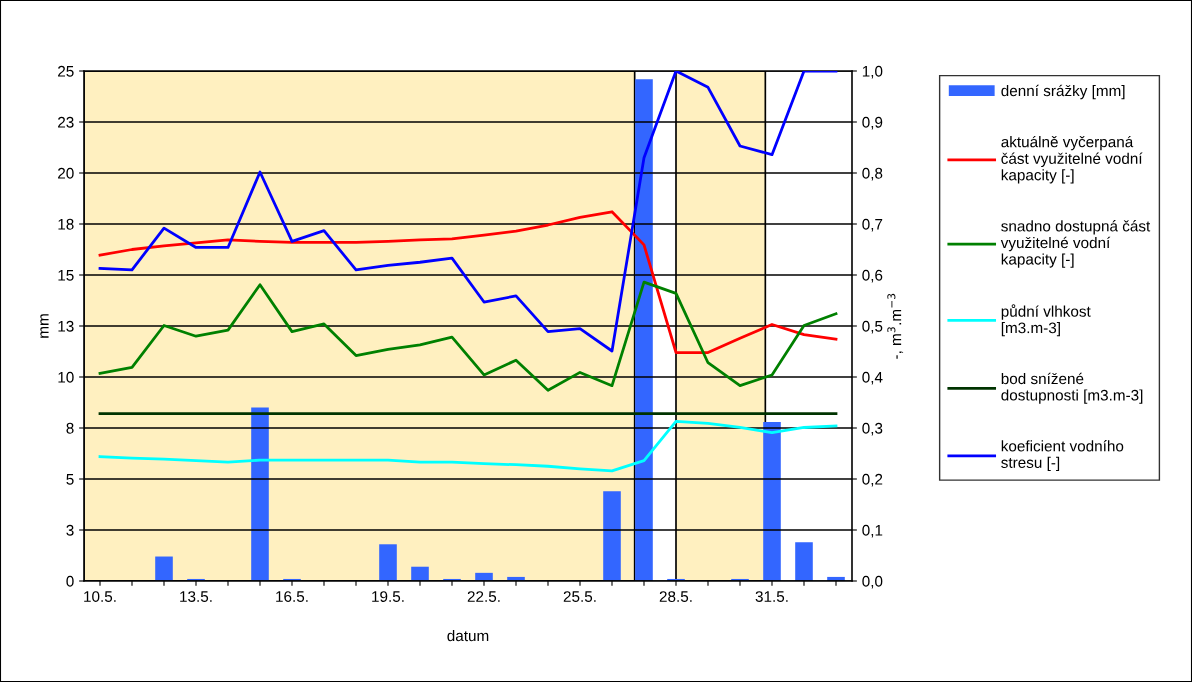 This screenshot has height=682, width=1192. Describe the element at coordinates (1072, 159) in the screenshot. I see `legend-label: aktuálně vyčerpaná část využitelné vodní kapacity [-]` at that location.